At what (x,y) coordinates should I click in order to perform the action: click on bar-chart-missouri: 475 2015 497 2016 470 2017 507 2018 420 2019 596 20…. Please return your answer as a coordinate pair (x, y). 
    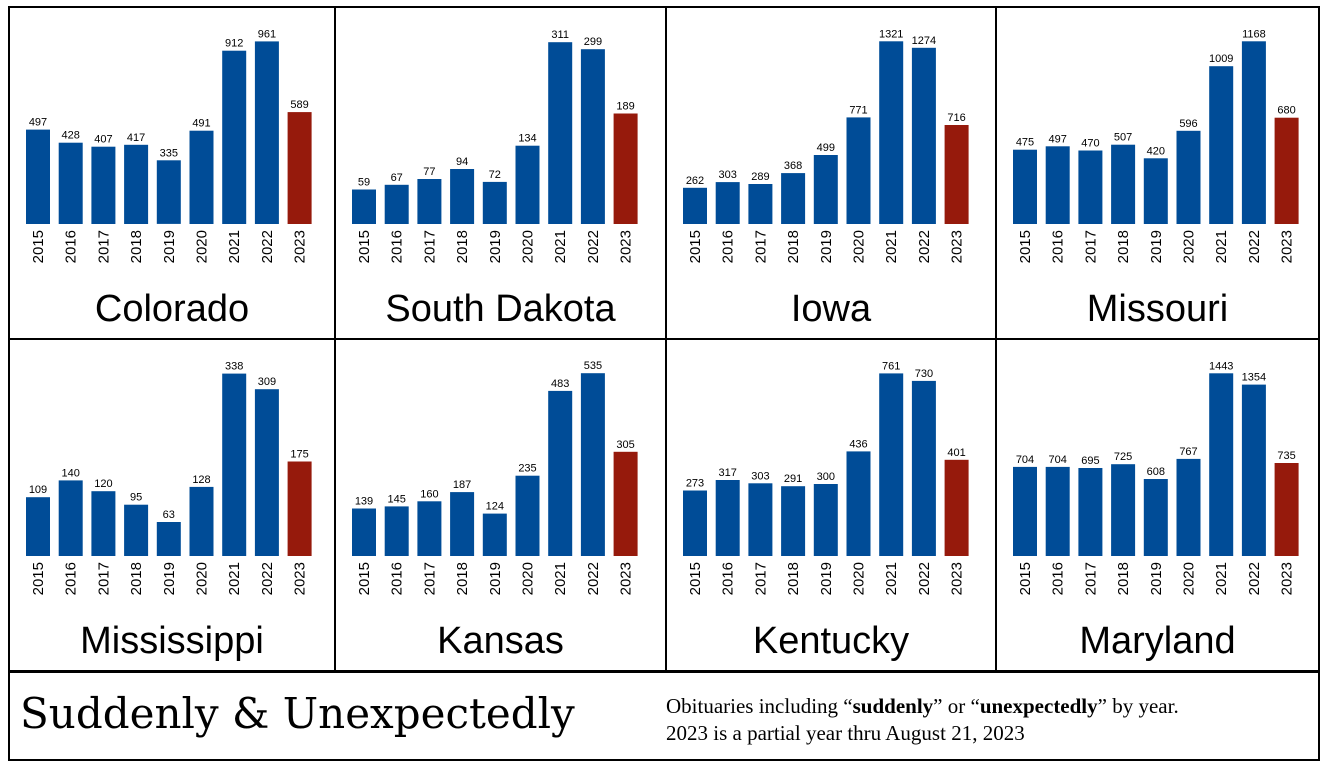
    Looking at the image, I should click on (1156, 145).